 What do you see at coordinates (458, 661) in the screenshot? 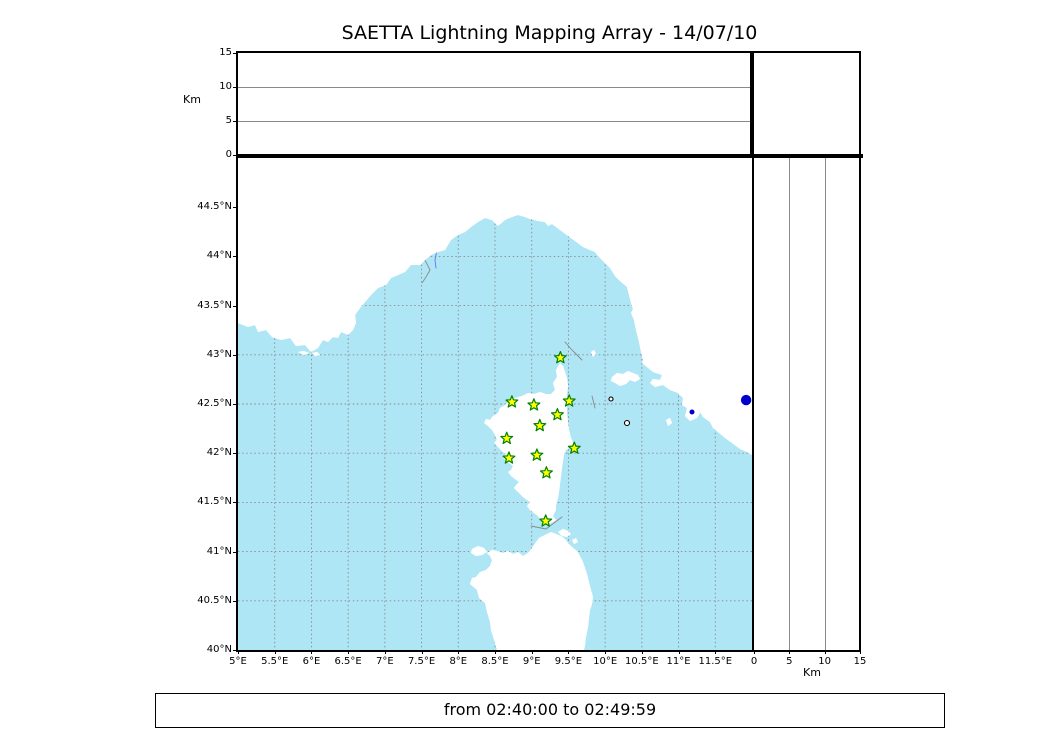
I see `lon-tick-label: 8°E` at bounding box center [458, 661].